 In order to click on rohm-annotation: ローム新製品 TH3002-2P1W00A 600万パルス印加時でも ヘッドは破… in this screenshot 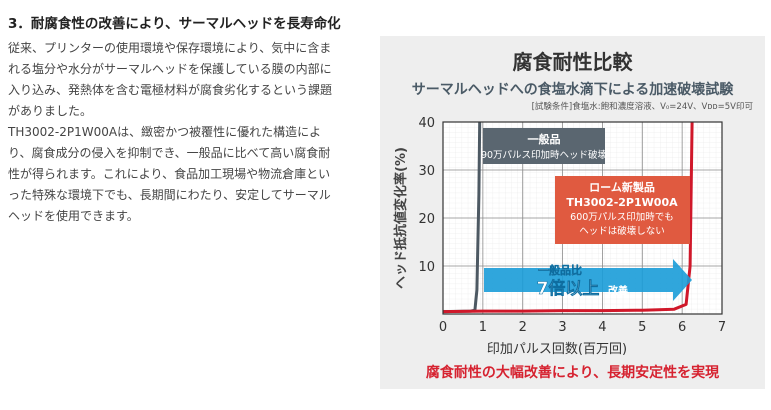, I will do `click(622, 210)`.